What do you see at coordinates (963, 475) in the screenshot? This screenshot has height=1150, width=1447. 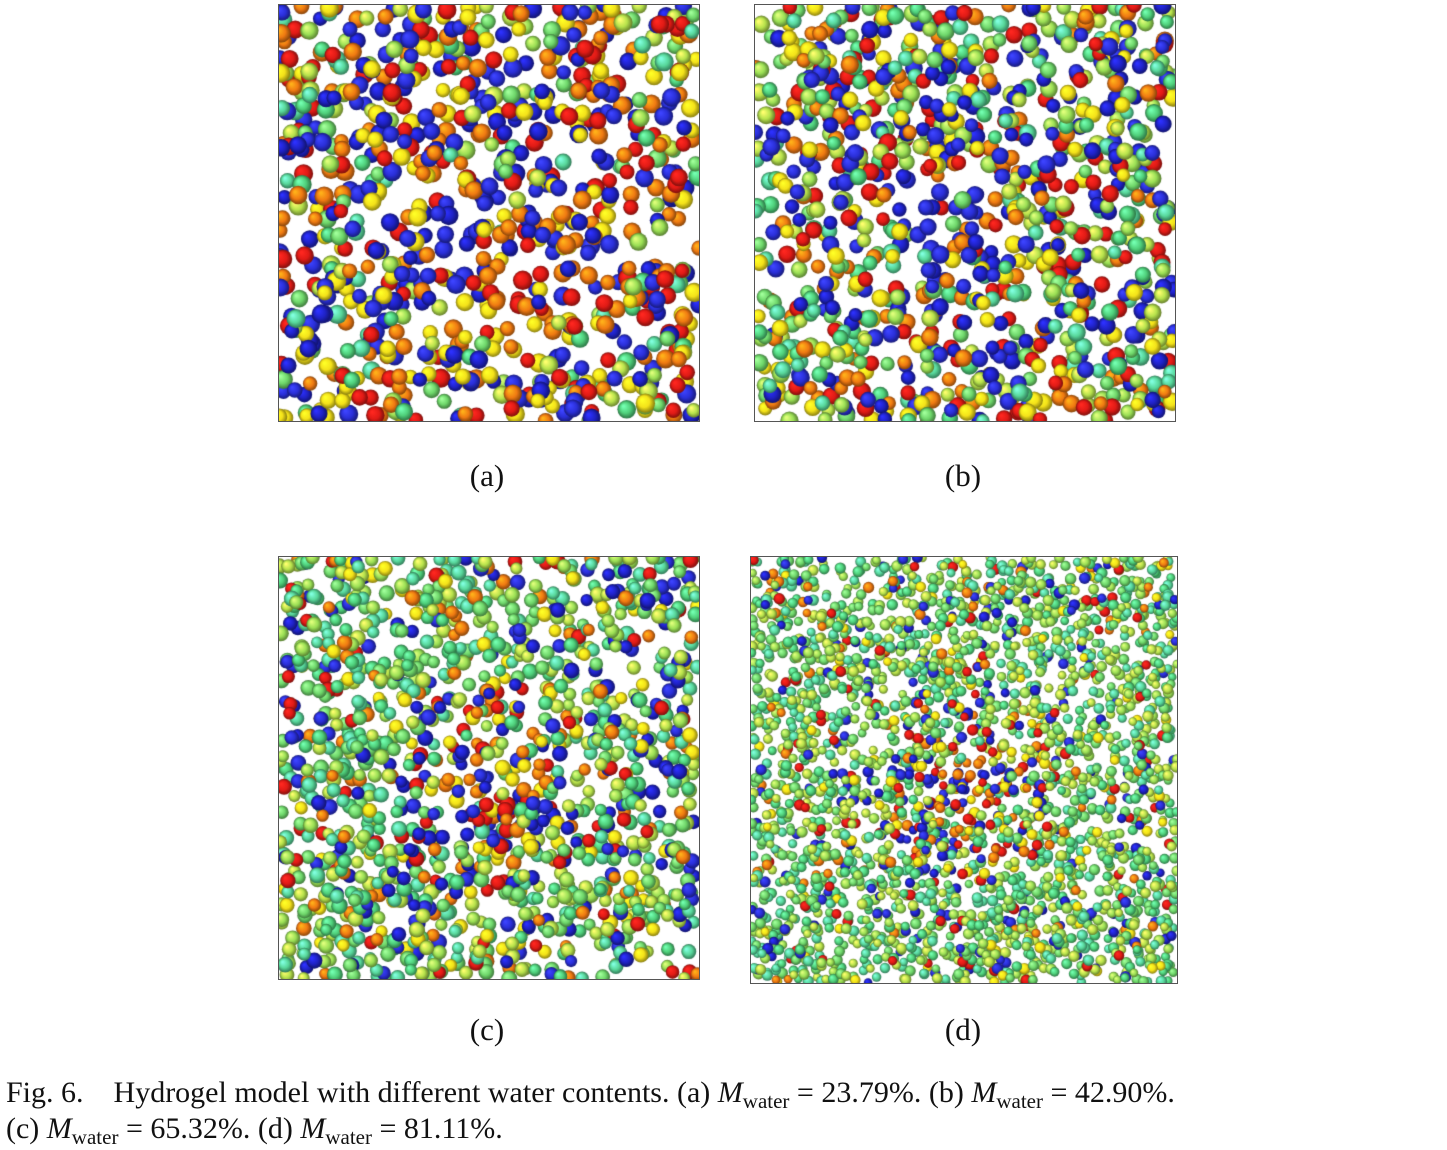 I see `subfigure-label-b: (b)` at bounding box center [963, 475].